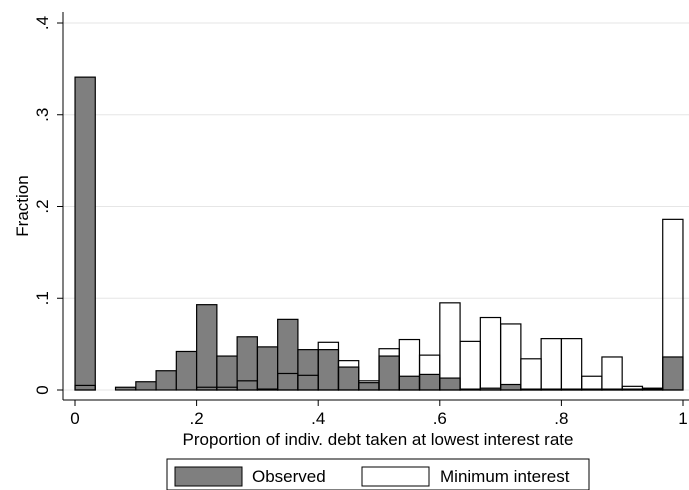 This screenshot has height=490, width=689. Describe the element at coordinates (395, 476) in the screenshot. I see `legend-swatch-minimum-interest` at that location.